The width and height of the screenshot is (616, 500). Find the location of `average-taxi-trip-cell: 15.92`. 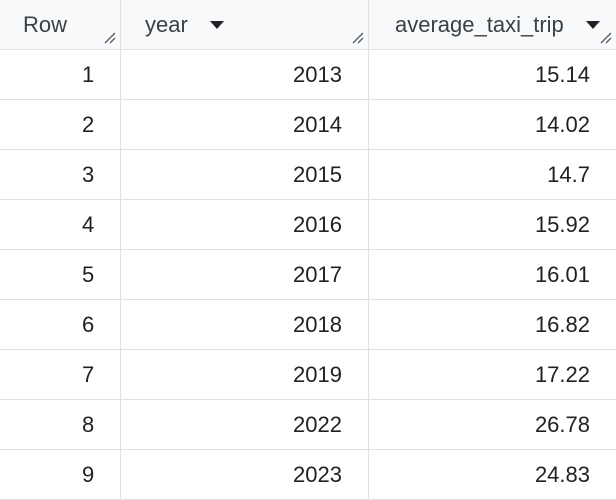

average-taxi-trip-cell: 15.92 is located at coordinates (562, 224).